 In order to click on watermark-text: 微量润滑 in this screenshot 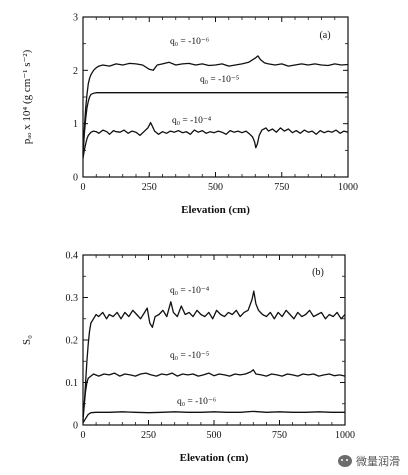, I will do `click(378, 461)`.